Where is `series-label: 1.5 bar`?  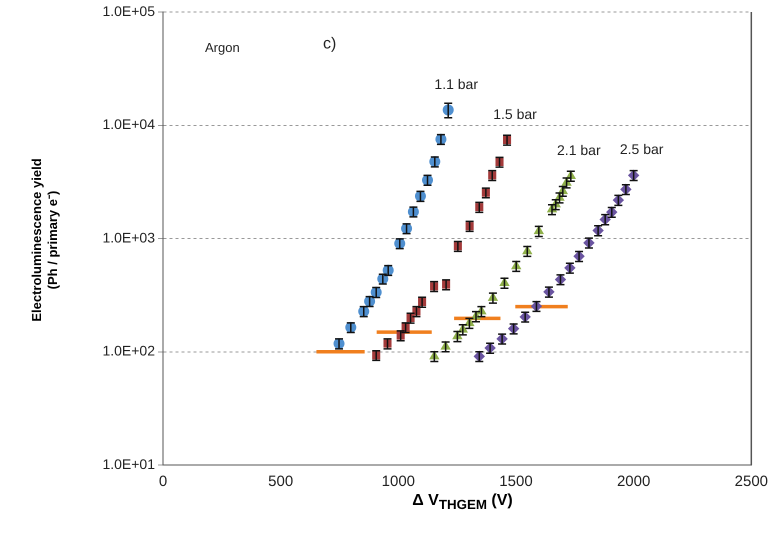
series-label: 1.5 bar is located at coordinates (515, 114).